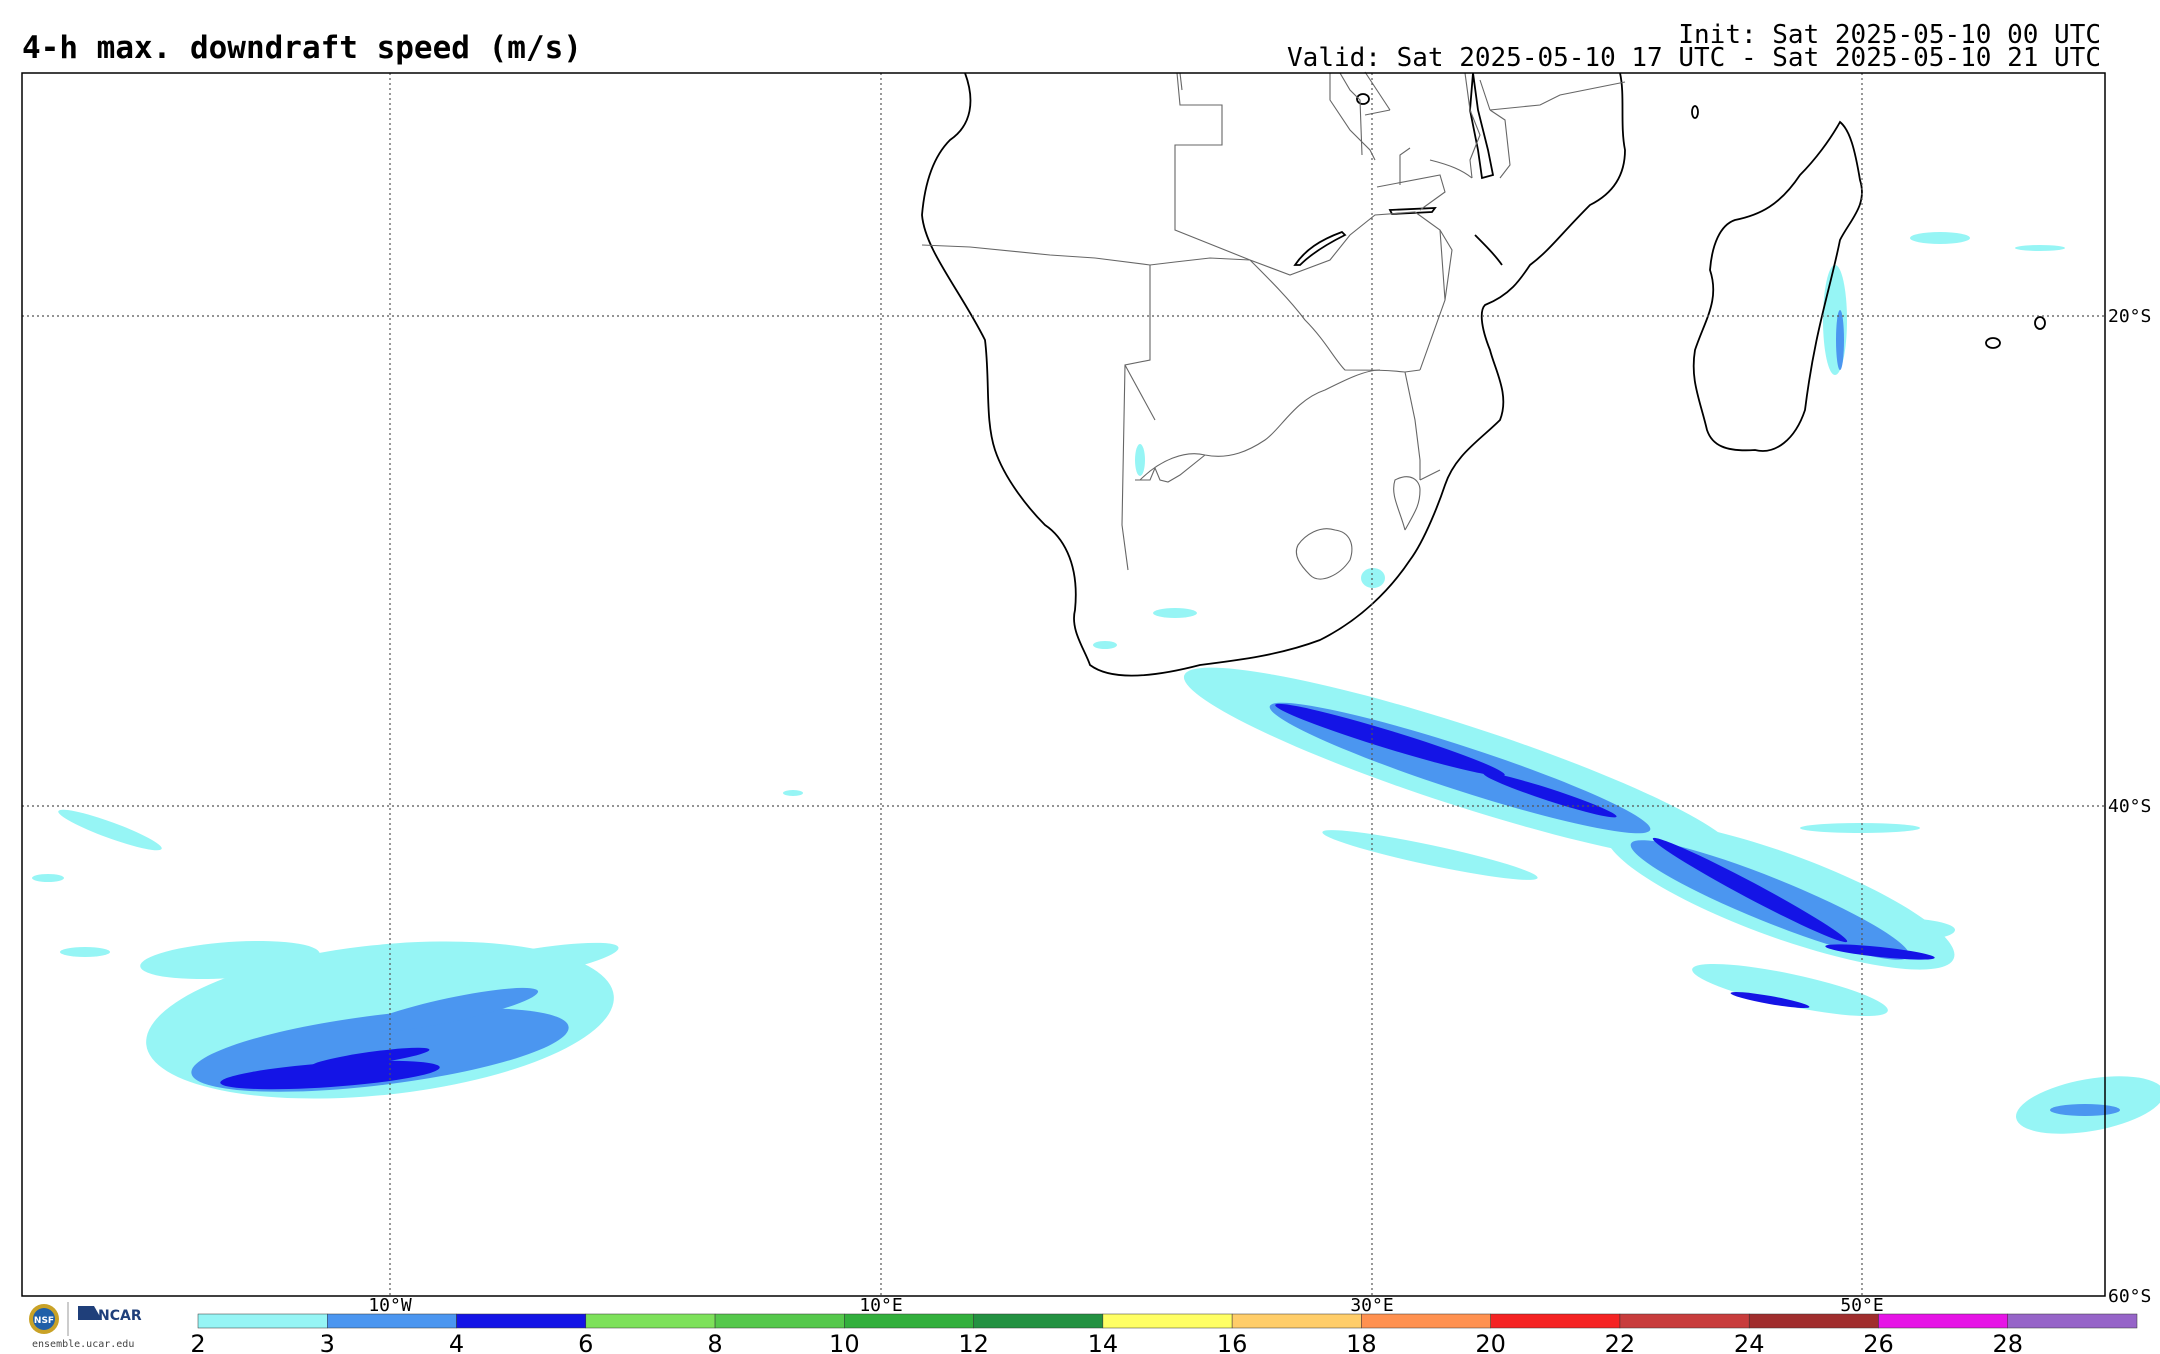  I want to click on downdraft-area-scattered, so click(1579, 440).